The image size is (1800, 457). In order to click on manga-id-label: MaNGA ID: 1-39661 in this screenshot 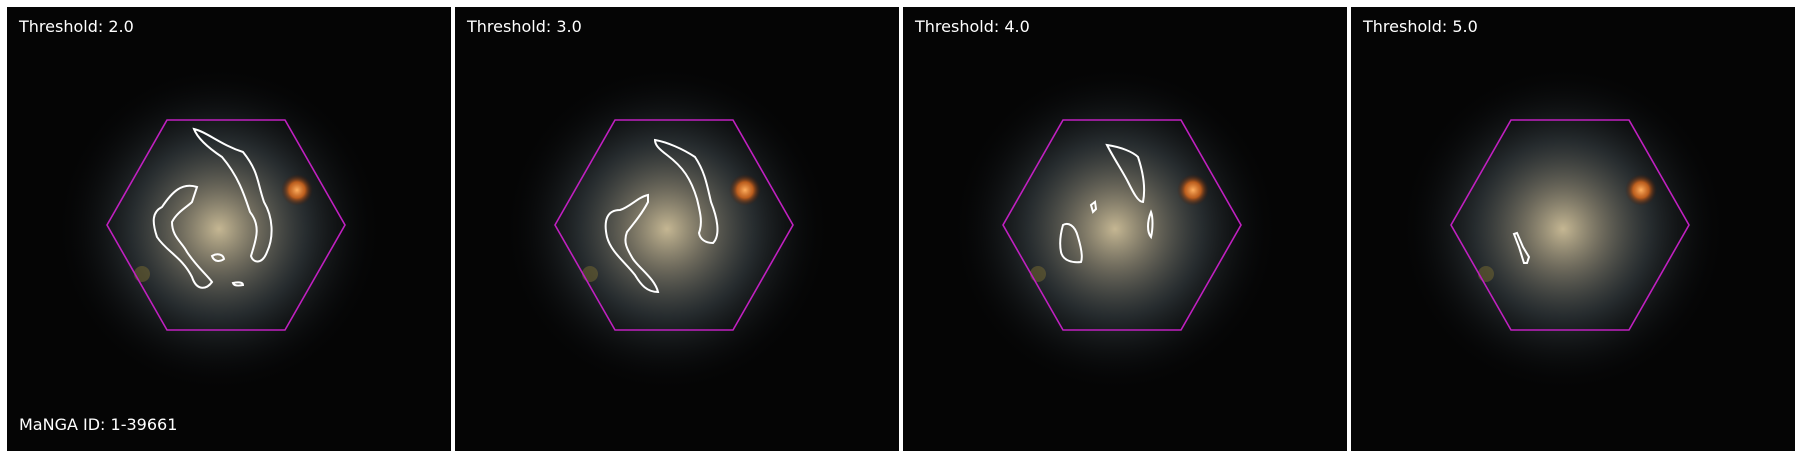, I will do `click(98, 424)`.